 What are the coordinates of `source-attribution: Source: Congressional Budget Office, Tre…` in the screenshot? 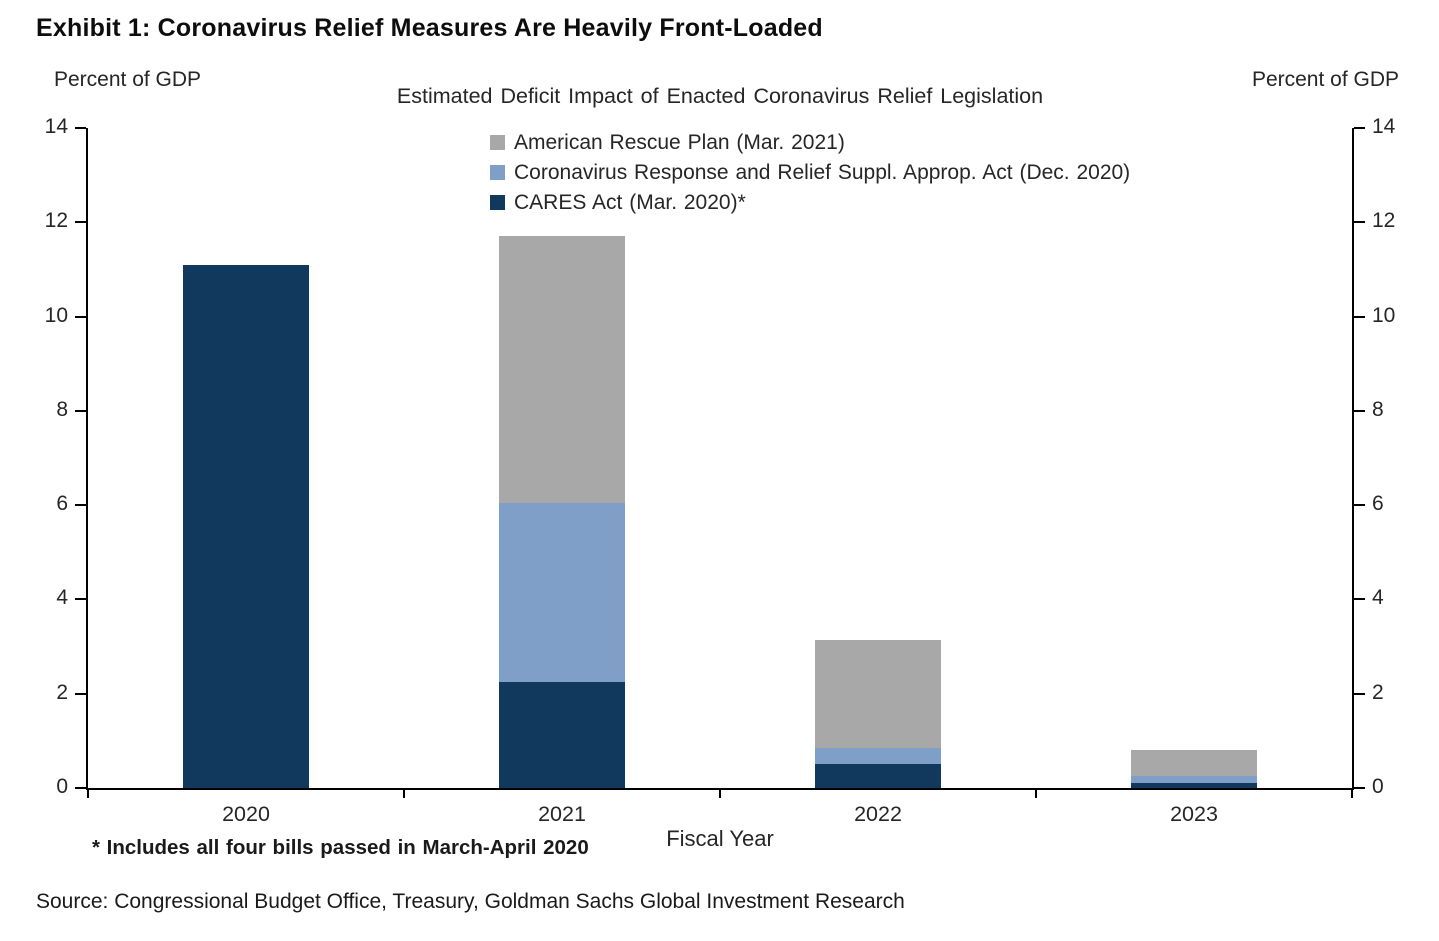 It's located at (470, 901).